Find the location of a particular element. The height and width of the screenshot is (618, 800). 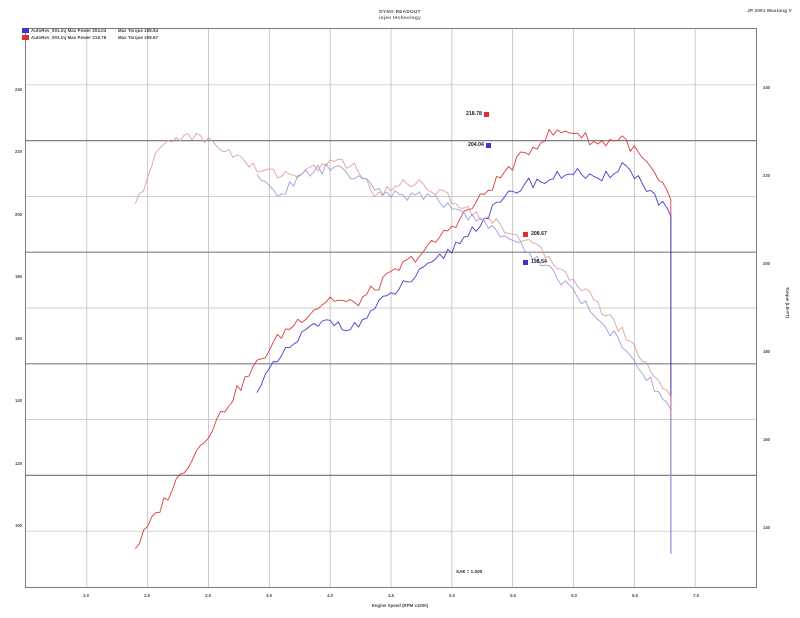

y-axis-left-tick: 120 is located at coordinates (18, 463).